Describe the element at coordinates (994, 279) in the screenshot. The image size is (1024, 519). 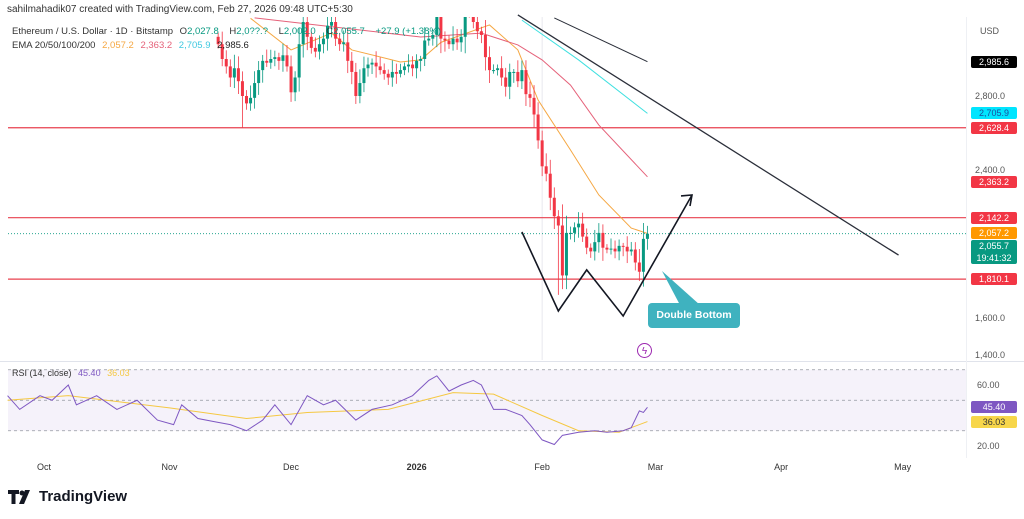
I see `price-label: 1,810.1` at that location.